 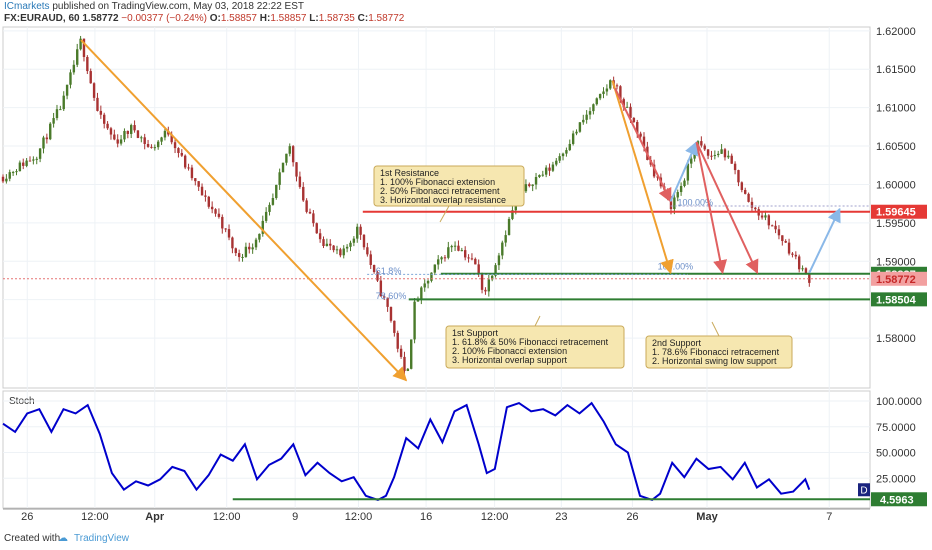 What do you see at coordinates (101, 538) in the screenshot?
I see `tradingview-brand: TradingView` at bounding box center [101, 538].